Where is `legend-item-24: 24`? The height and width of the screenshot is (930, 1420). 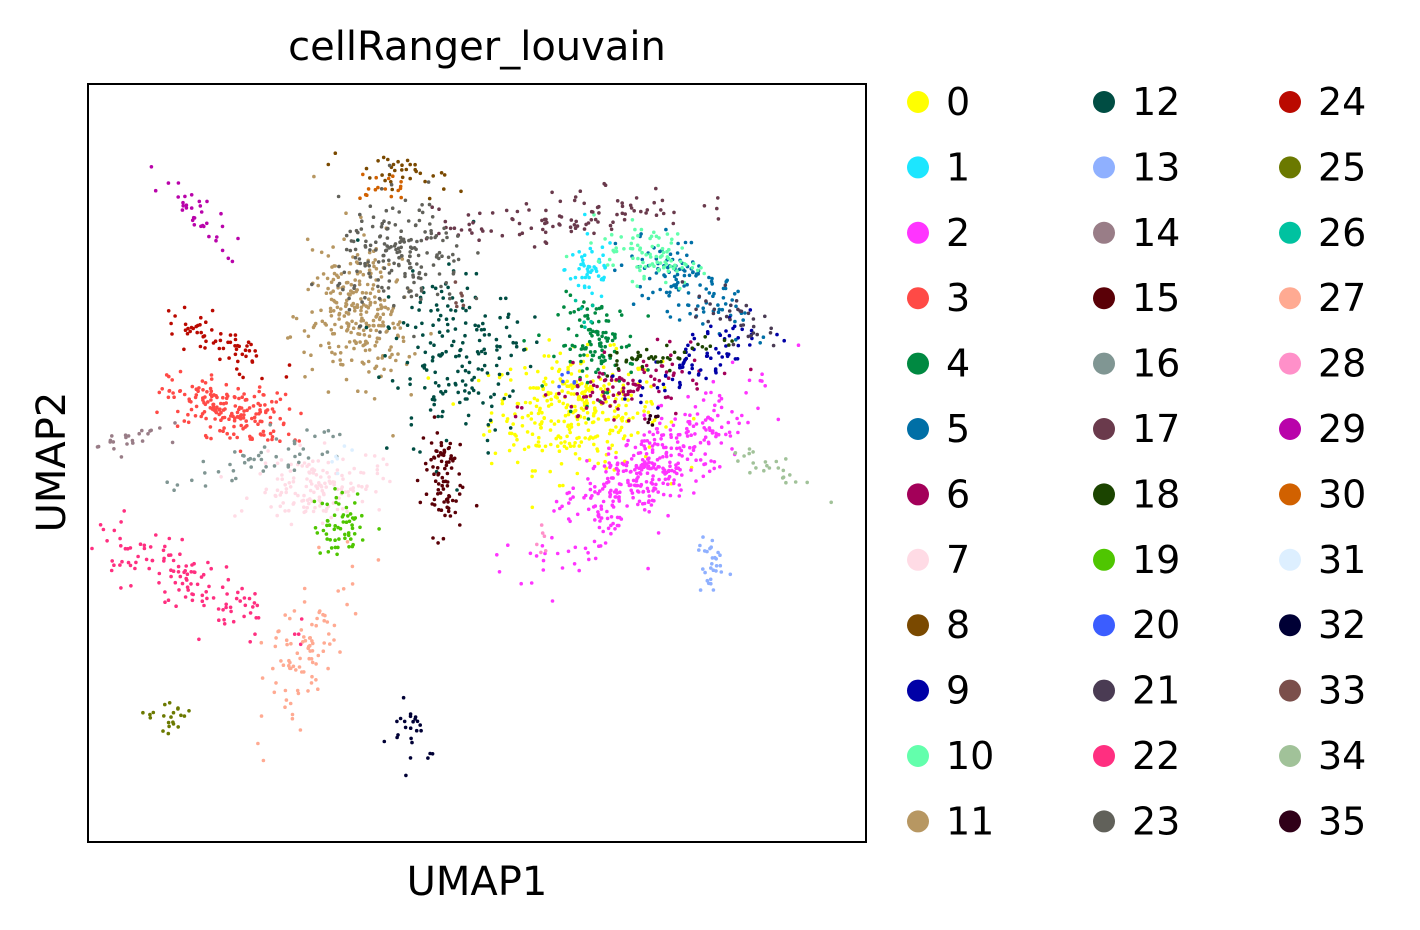
legend-item-24: 24 is located at coordinates (1322, 102).